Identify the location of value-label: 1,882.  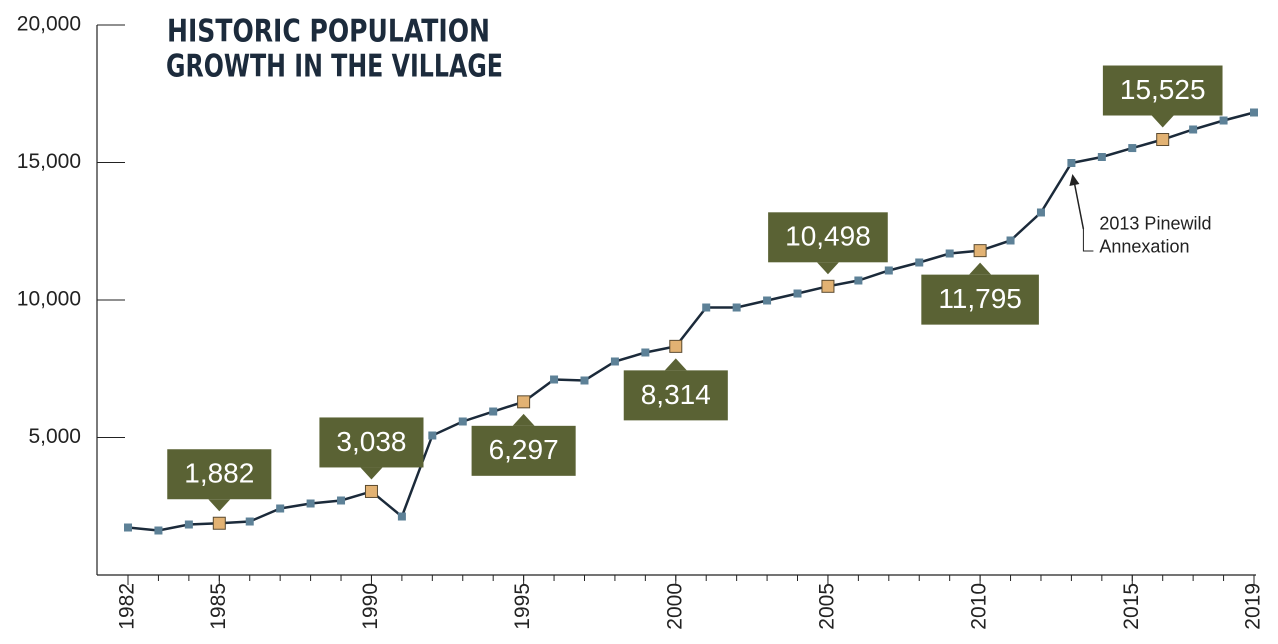
(219, 480).